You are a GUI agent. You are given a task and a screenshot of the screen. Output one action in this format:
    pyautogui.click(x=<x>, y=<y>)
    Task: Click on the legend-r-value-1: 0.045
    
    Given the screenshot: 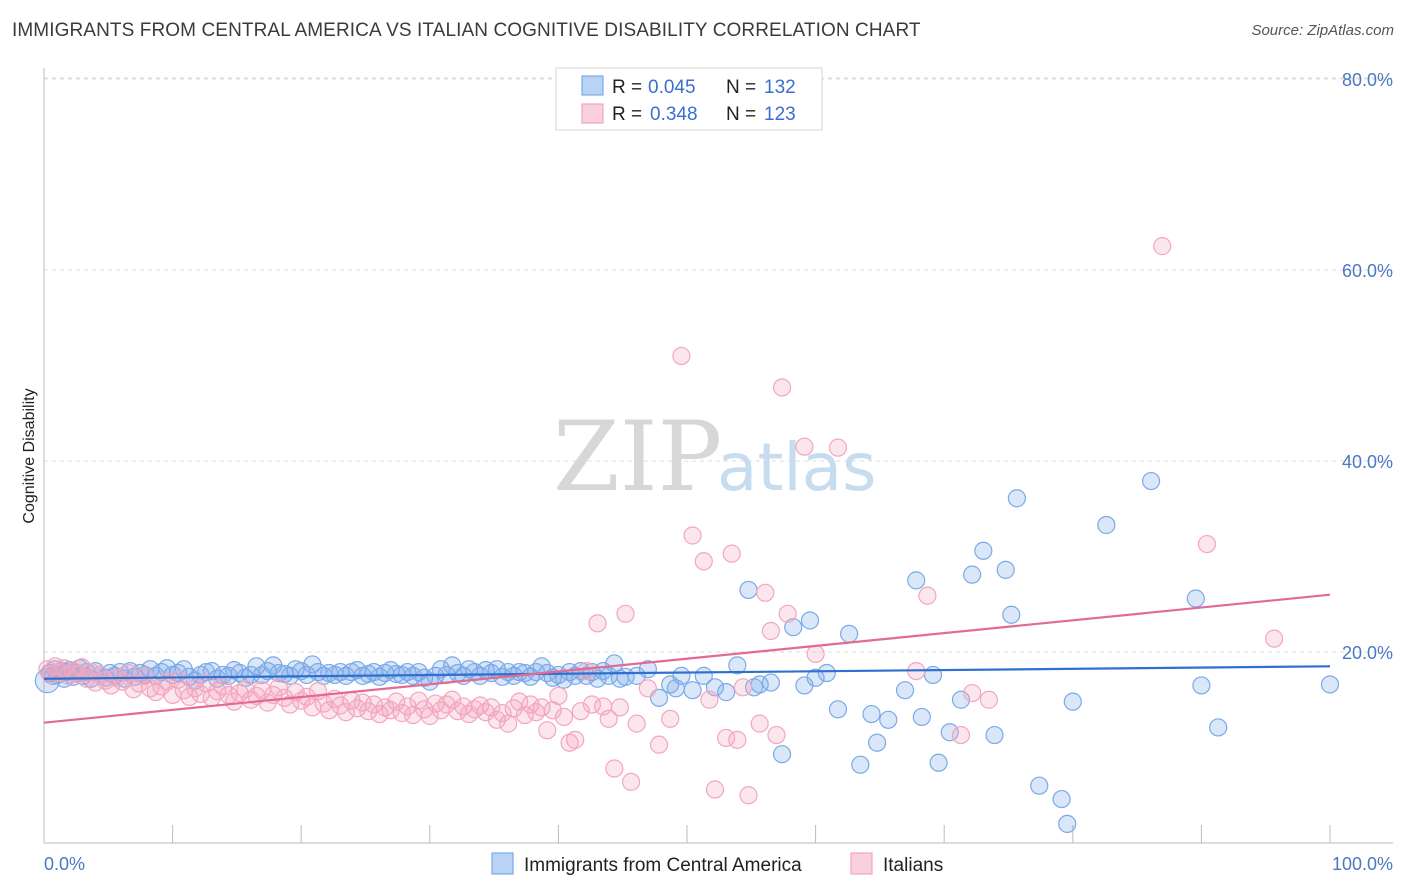 What is the action you would take?
    pyautogui.click(x=672, y=87)
    